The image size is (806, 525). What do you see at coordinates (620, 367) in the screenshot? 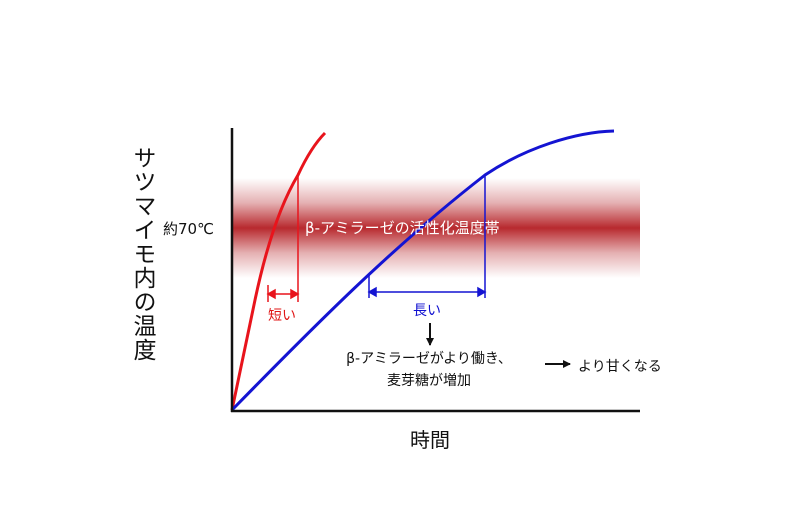
I see `result-label: より甘くなる` at bounding box center [620, 367].